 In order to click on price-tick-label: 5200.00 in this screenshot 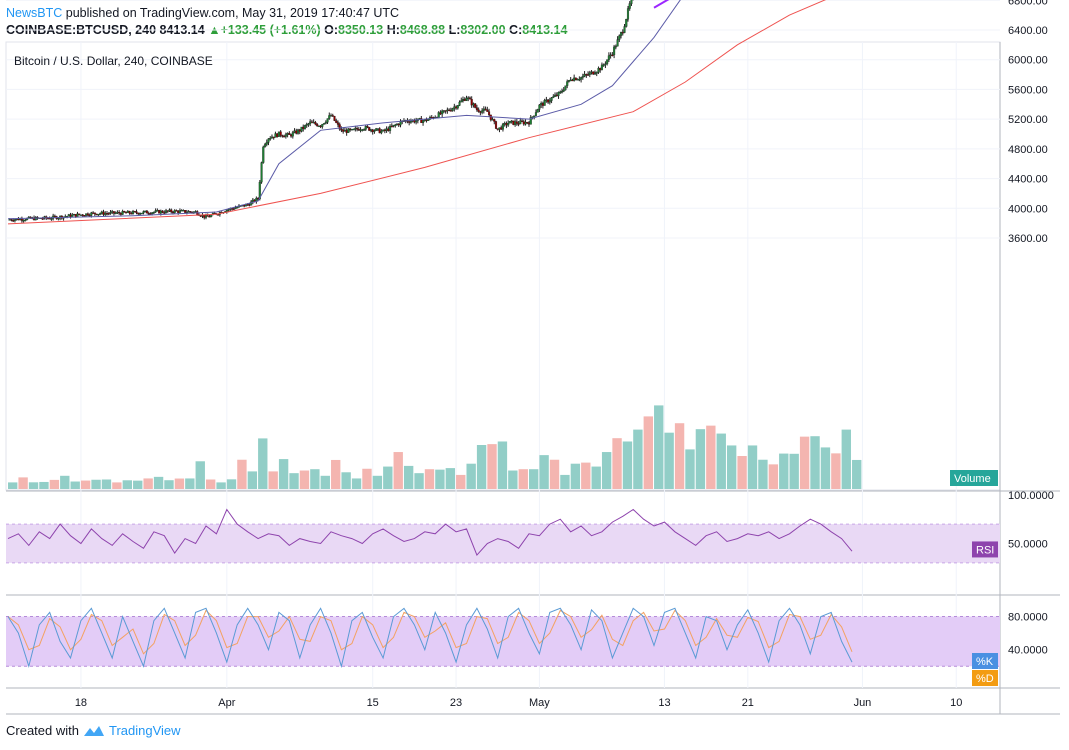, I will do `click(1028, 120)`.